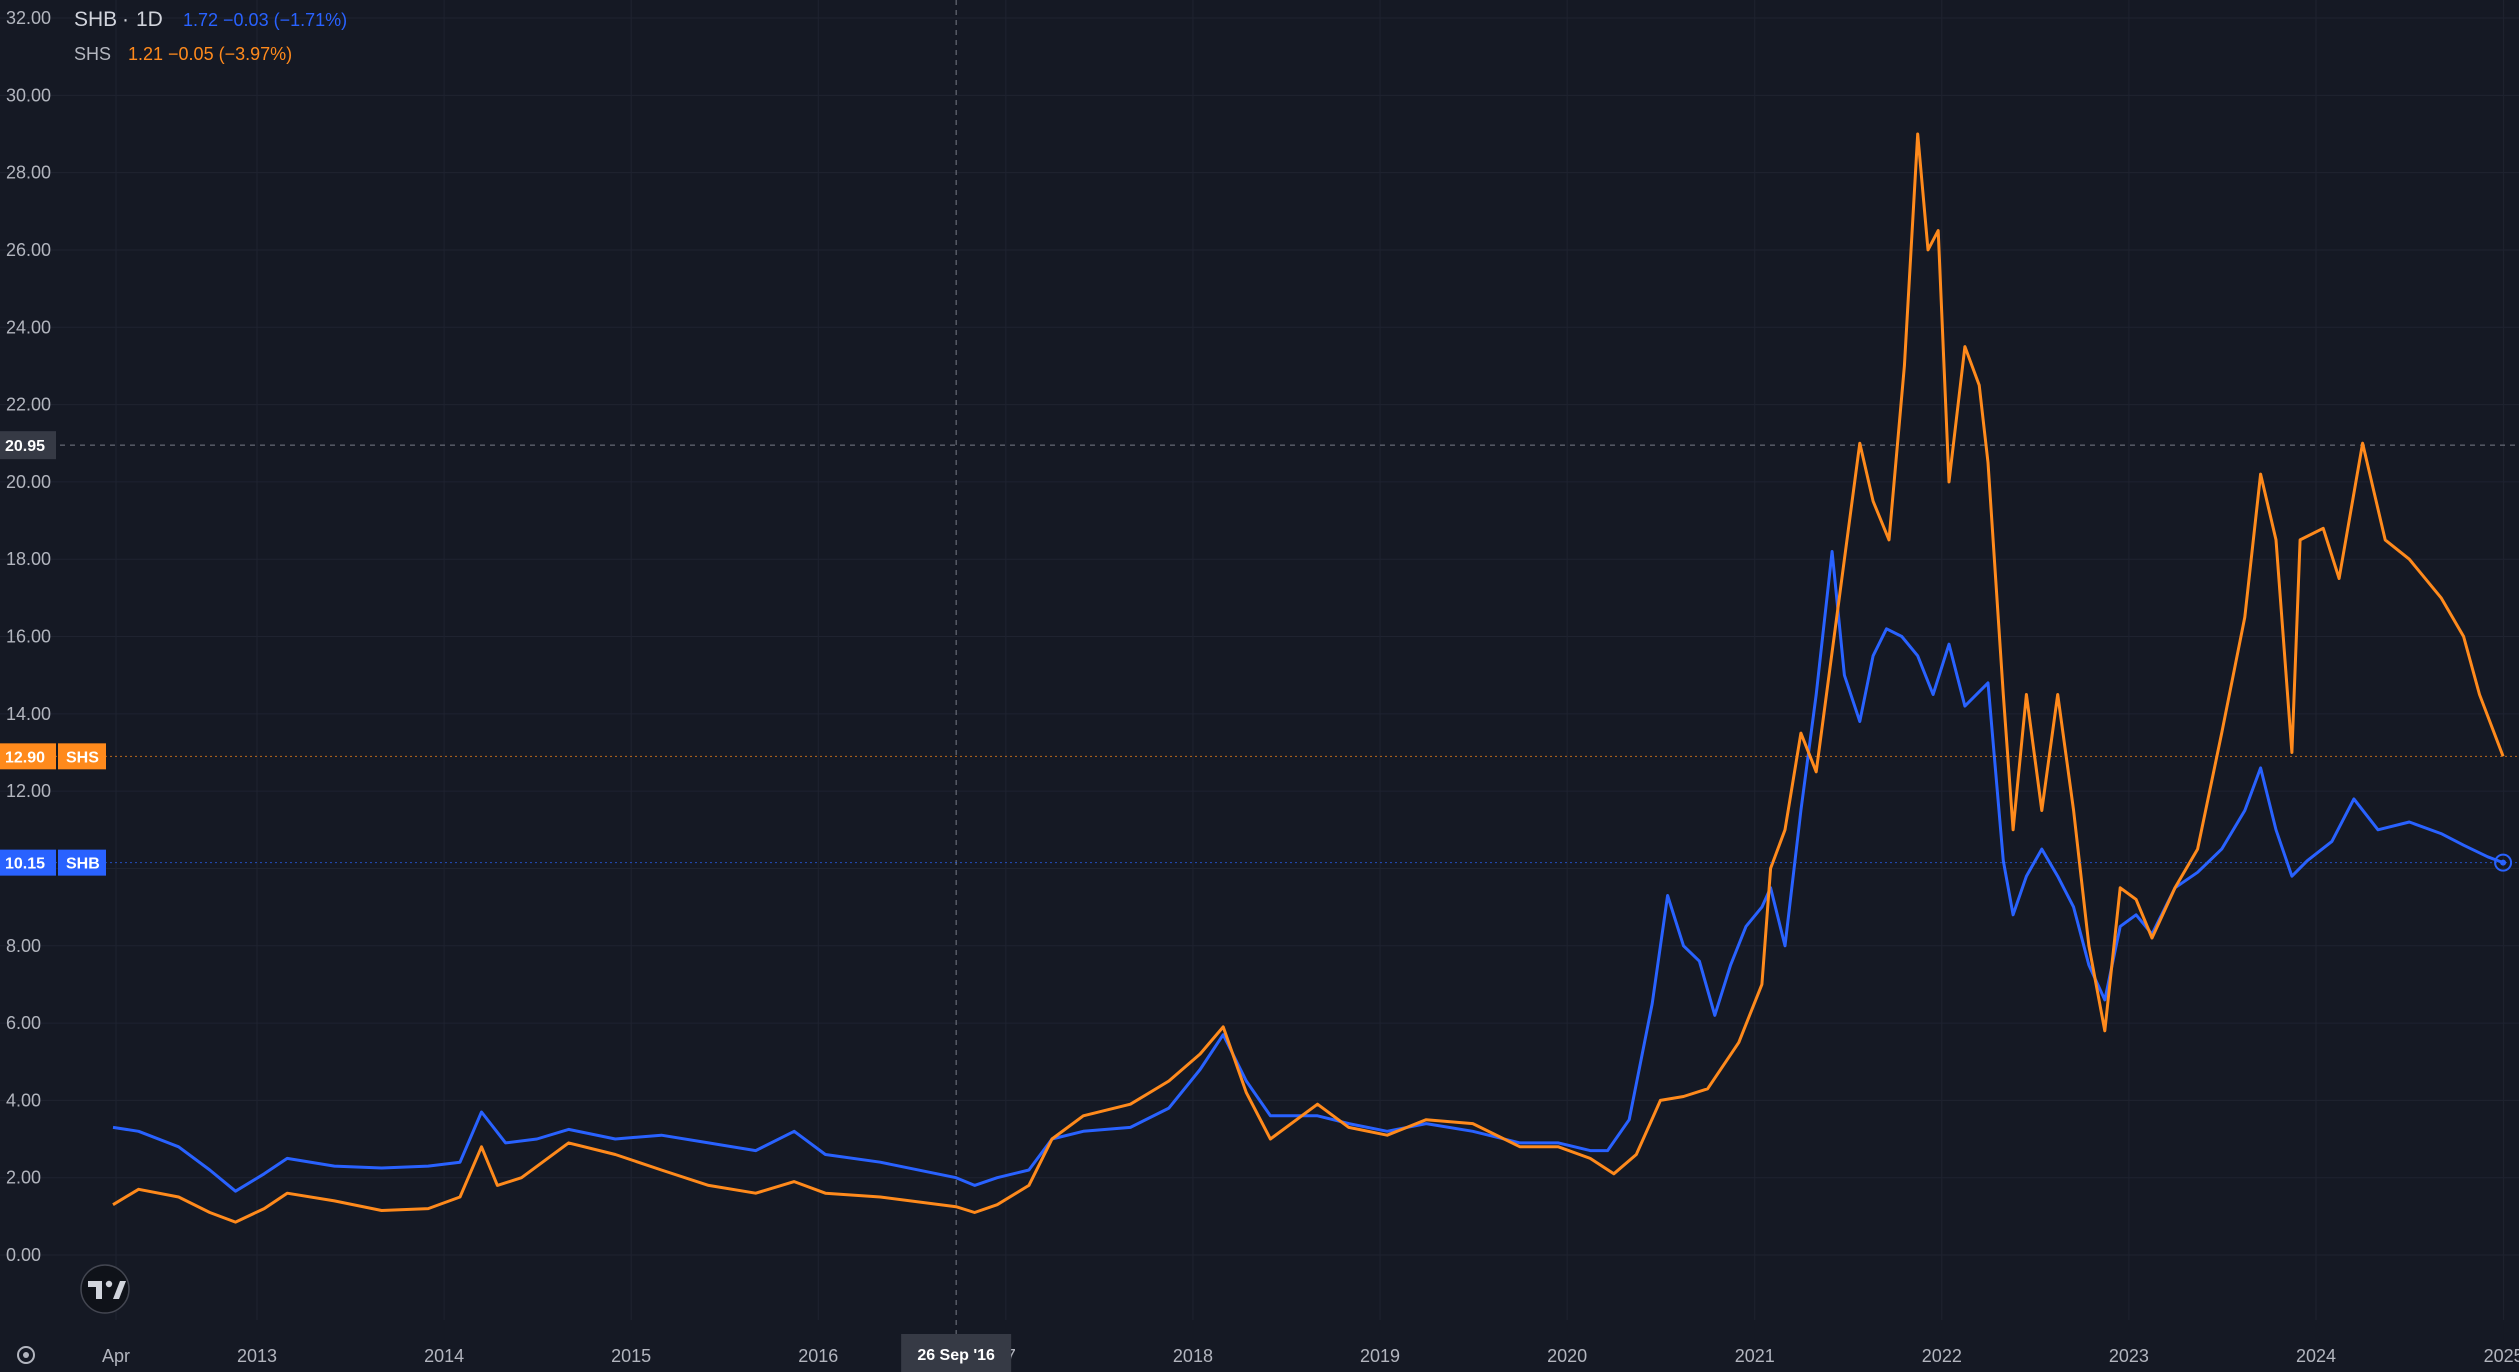 The height and width of the screenshot is (1372, 2519). I want to click on tradingview-logo, so click(105, 1289).